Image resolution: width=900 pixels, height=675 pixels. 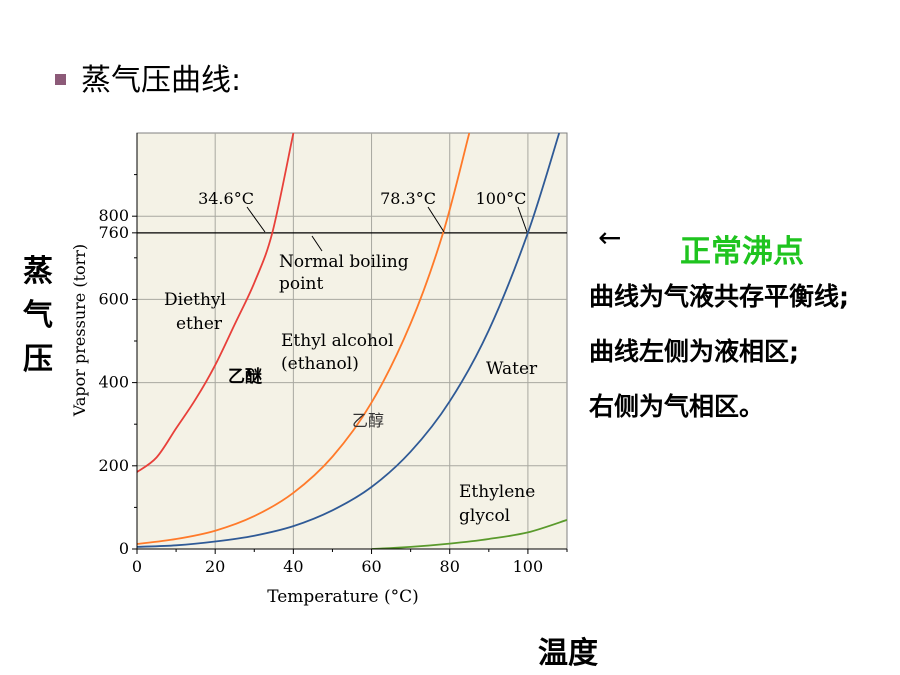 What do you see at coordinates (199, 324) in the screenshot?
I see `series-label-ether: ether` at bounding box center [199, 324].